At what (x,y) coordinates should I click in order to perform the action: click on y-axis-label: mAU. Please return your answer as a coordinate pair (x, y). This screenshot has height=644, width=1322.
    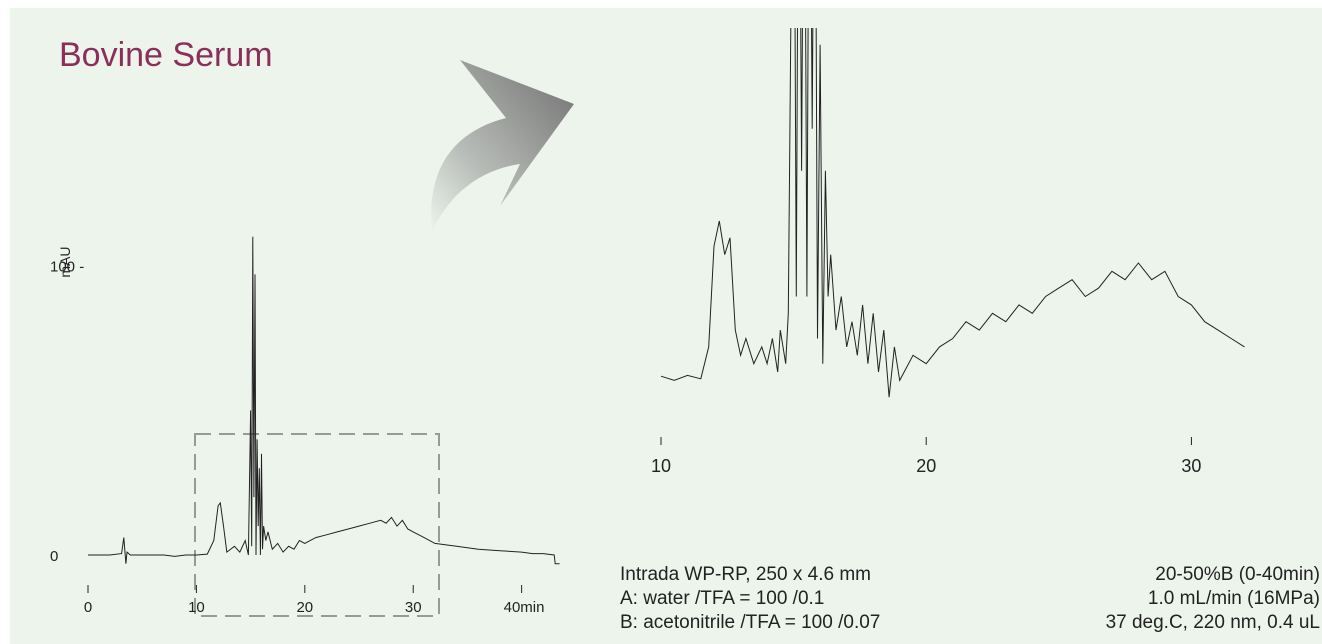
    Looking at the image, I should click on (65, 261).